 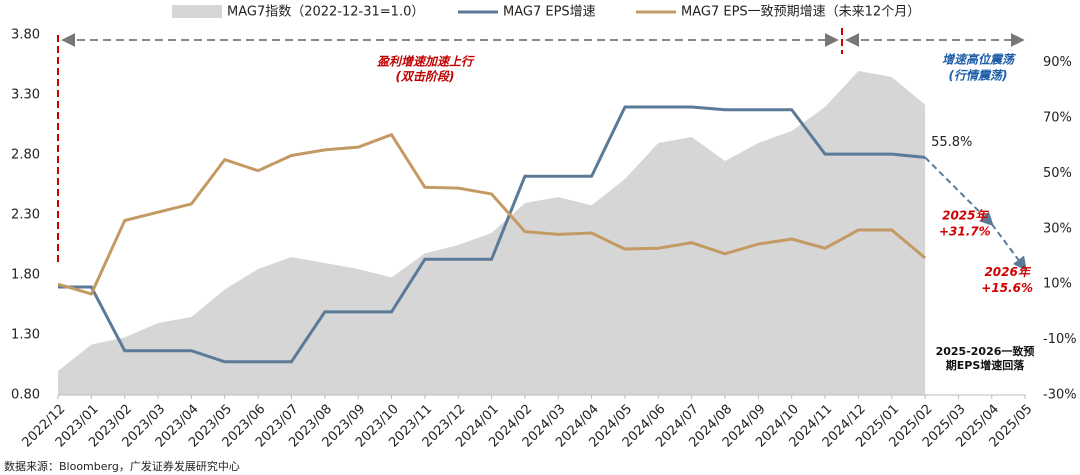 I want to click on projection-year: 2025年, so click(x=965, y=216).